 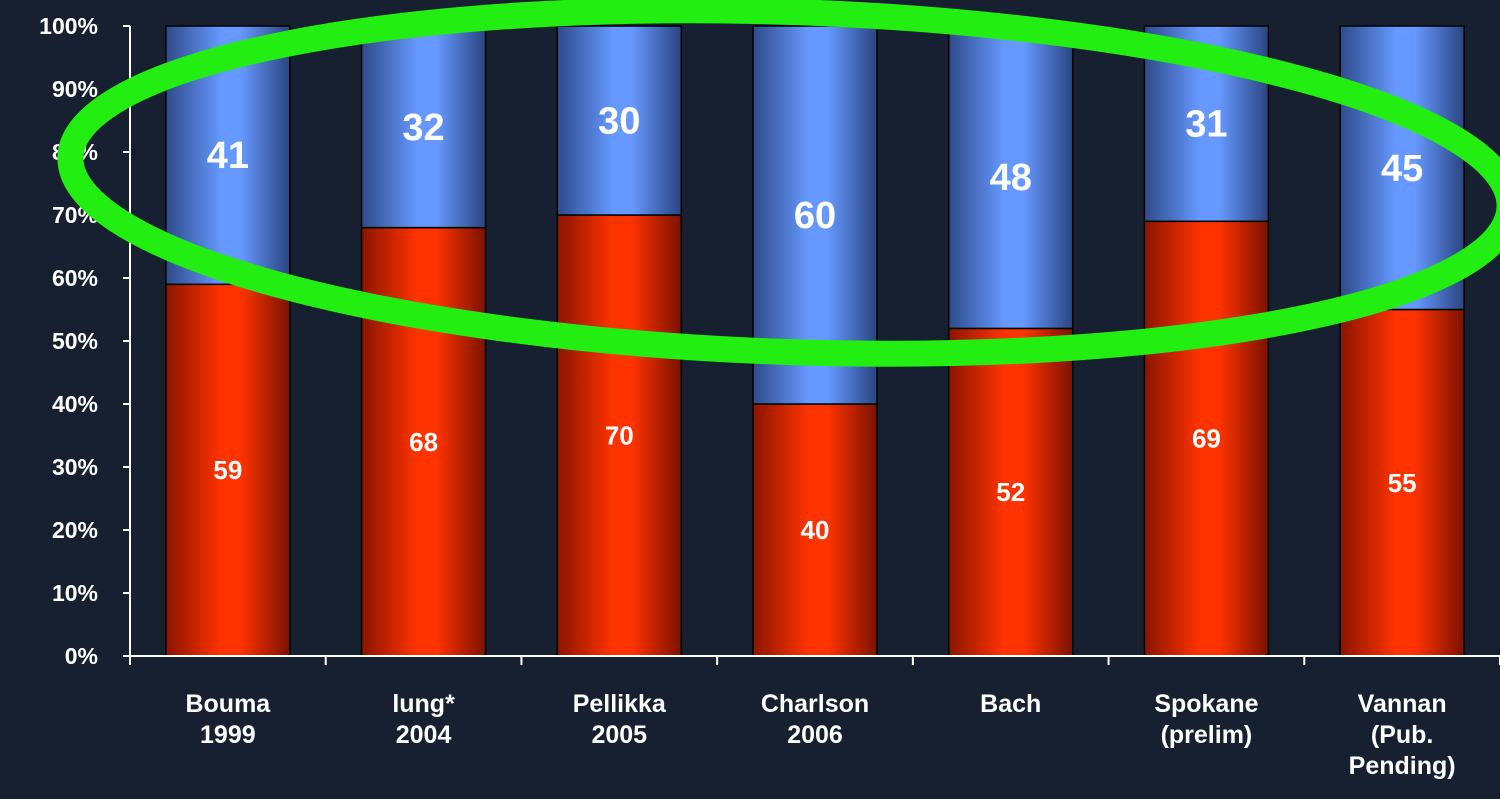 I want to click on y-tick-label: 20%, so click(x=75, y=530).